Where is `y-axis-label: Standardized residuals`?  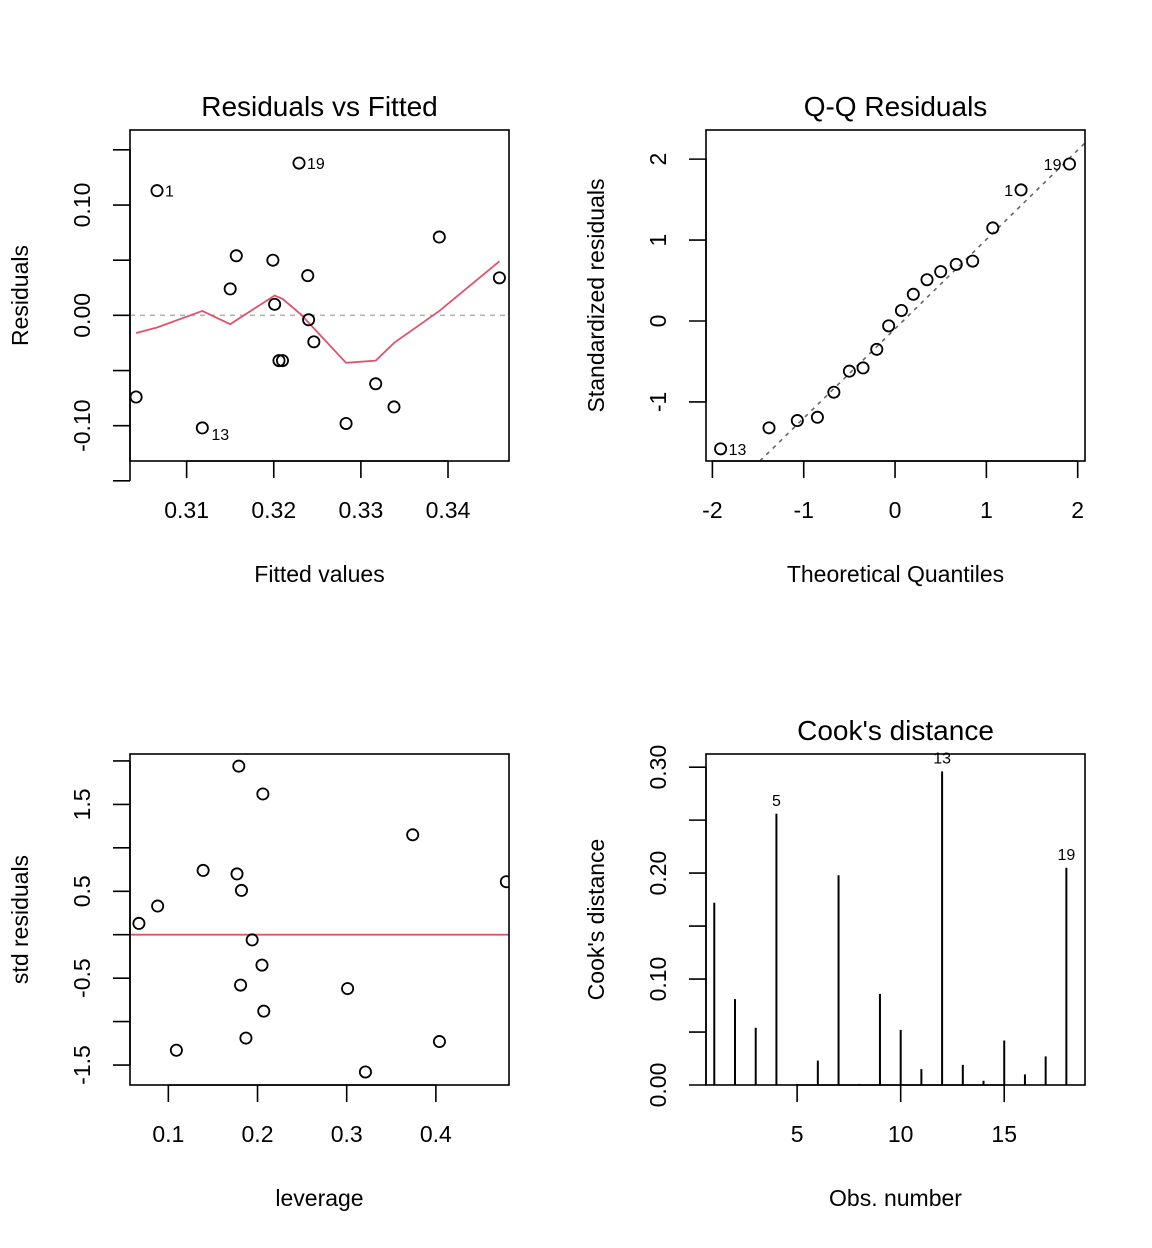
y-axis-label: Standardized residuals is located at coordinates (596, 296).